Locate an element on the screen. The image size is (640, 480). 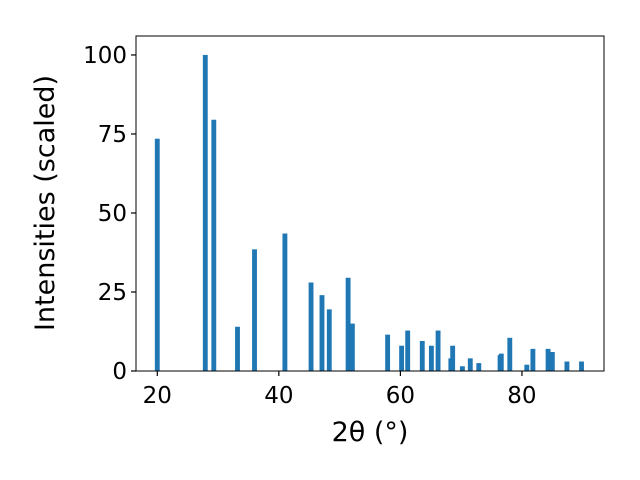
x-tick-label: 40 is located at coordinates (278, 396).